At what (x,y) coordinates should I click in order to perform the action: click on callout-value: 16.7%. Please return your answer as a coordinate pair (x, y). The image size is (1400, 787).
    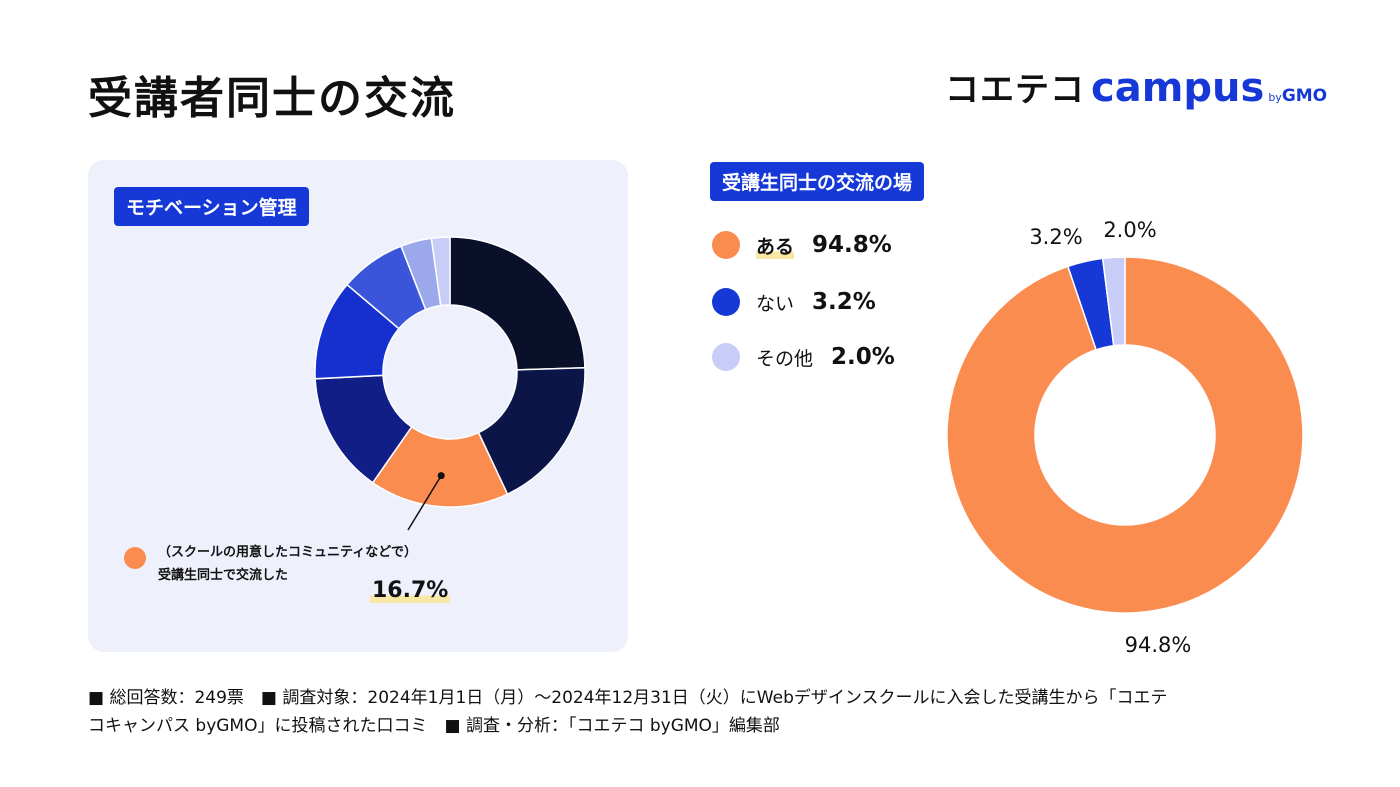
    Looking at the image, I should click on (410, 590).